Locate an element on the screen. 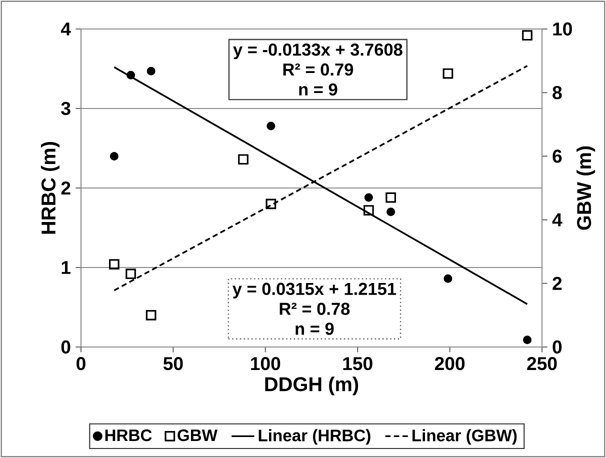  annotation: R² = 0.78 is located at coordinates (315, 308).